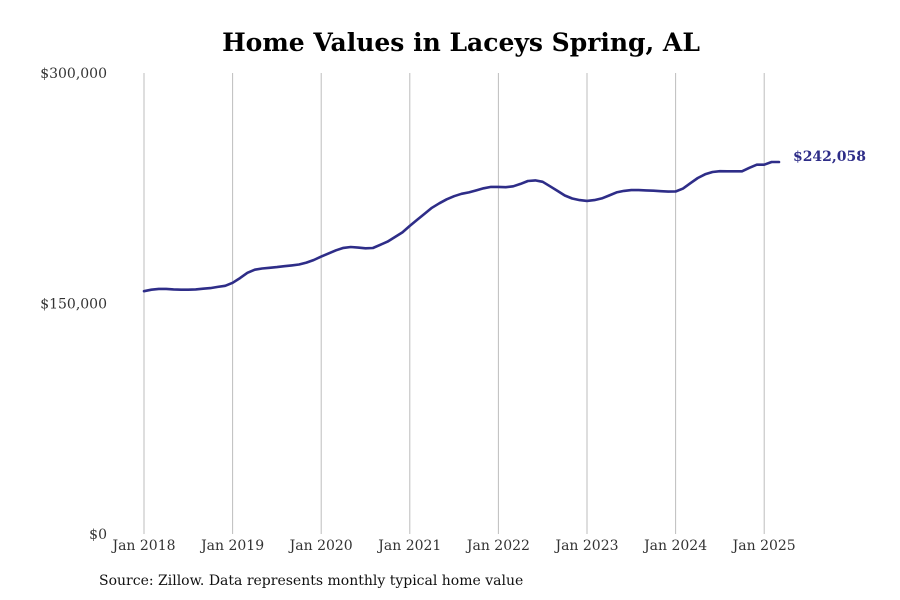 The width and height of the screenshot is (900, 600). Describe the element at coordinates (497, 546) in the screenshot. I see `x-tick-label: Jan 2022` at that location.